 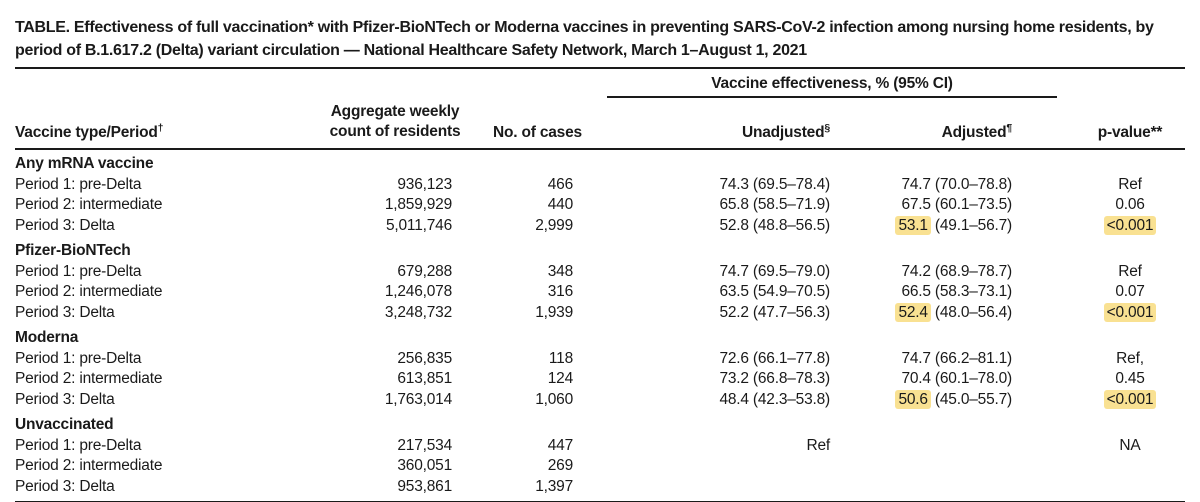 What do you see at coordinates (830, 83) in the screenshot?
I see `ve-spanner-cell: Vaccine effectiveness, % (95% CI)` at bounding box center [830, 83].